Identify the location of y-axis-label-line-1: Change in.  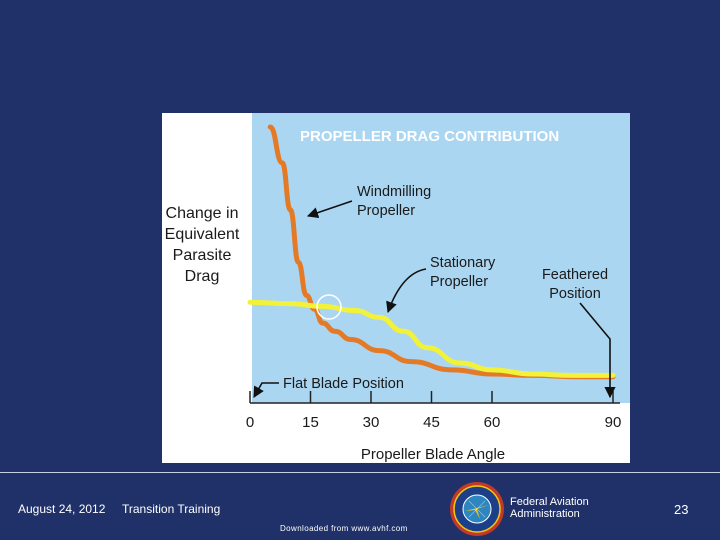
(202, 213).